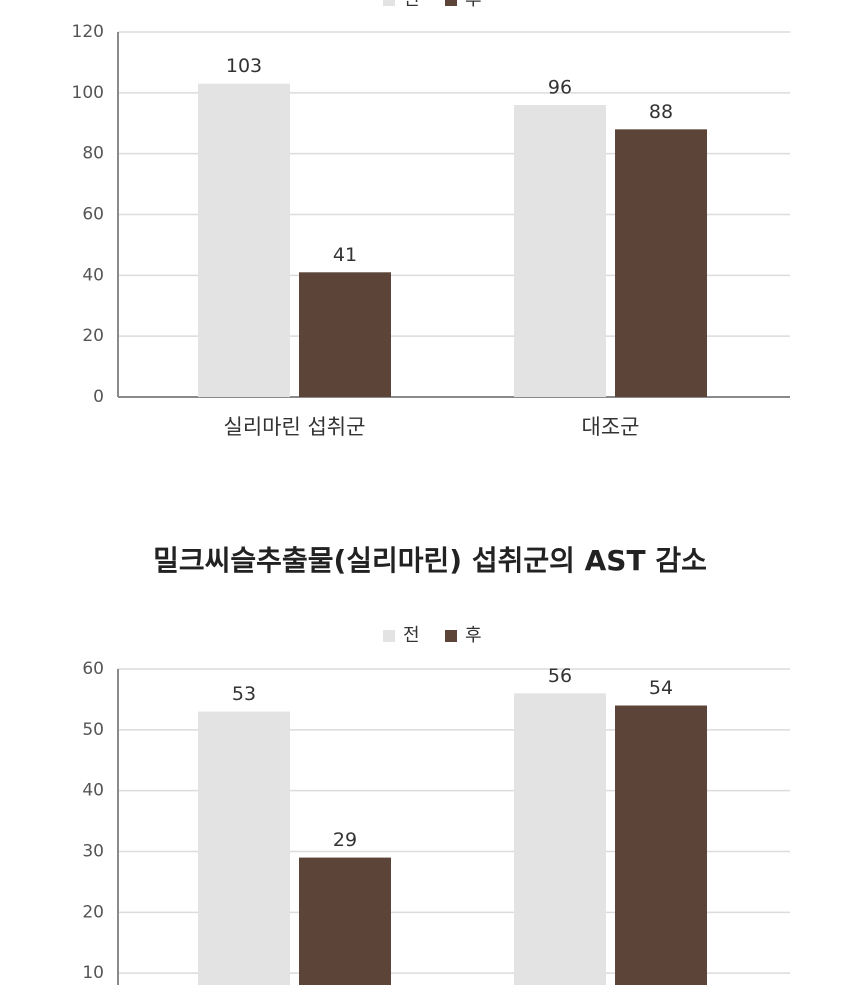 The height and width of the screenshot is (985, 860). Describe the element at coordinates (88, 93) in the screenshot. I see `y-tick-label: 100` at that location.